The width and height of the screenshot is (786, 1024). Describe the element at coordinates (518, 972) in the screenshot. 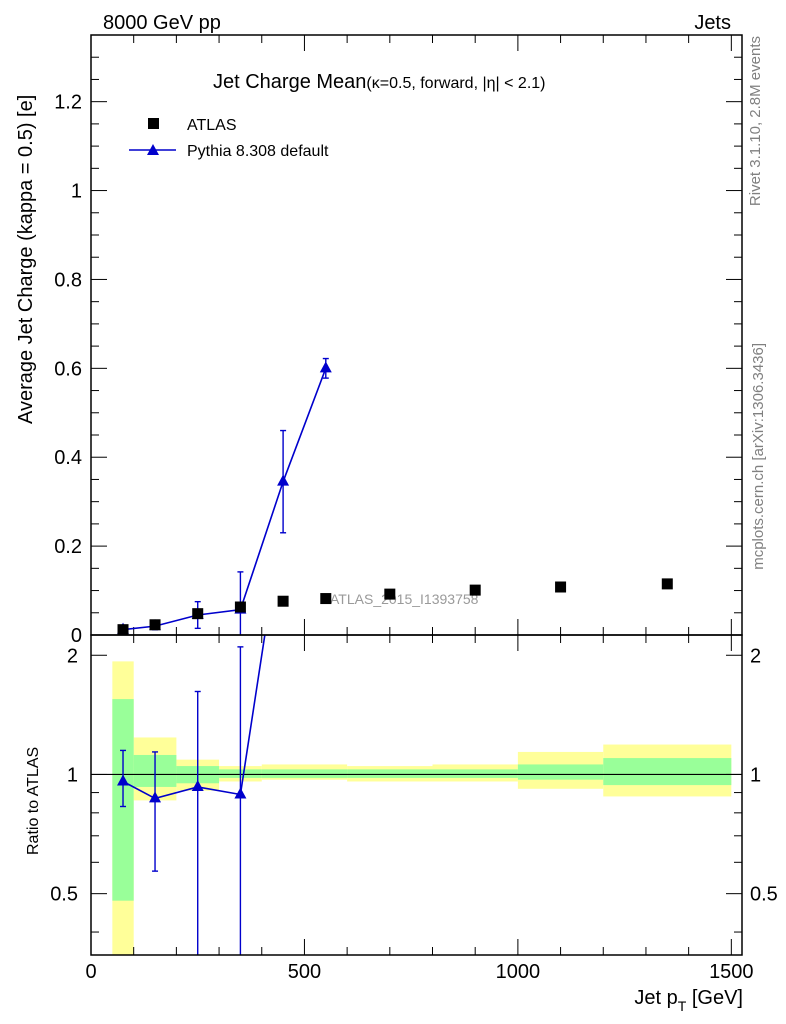

I see `x-tick-label: 1000` at that location.